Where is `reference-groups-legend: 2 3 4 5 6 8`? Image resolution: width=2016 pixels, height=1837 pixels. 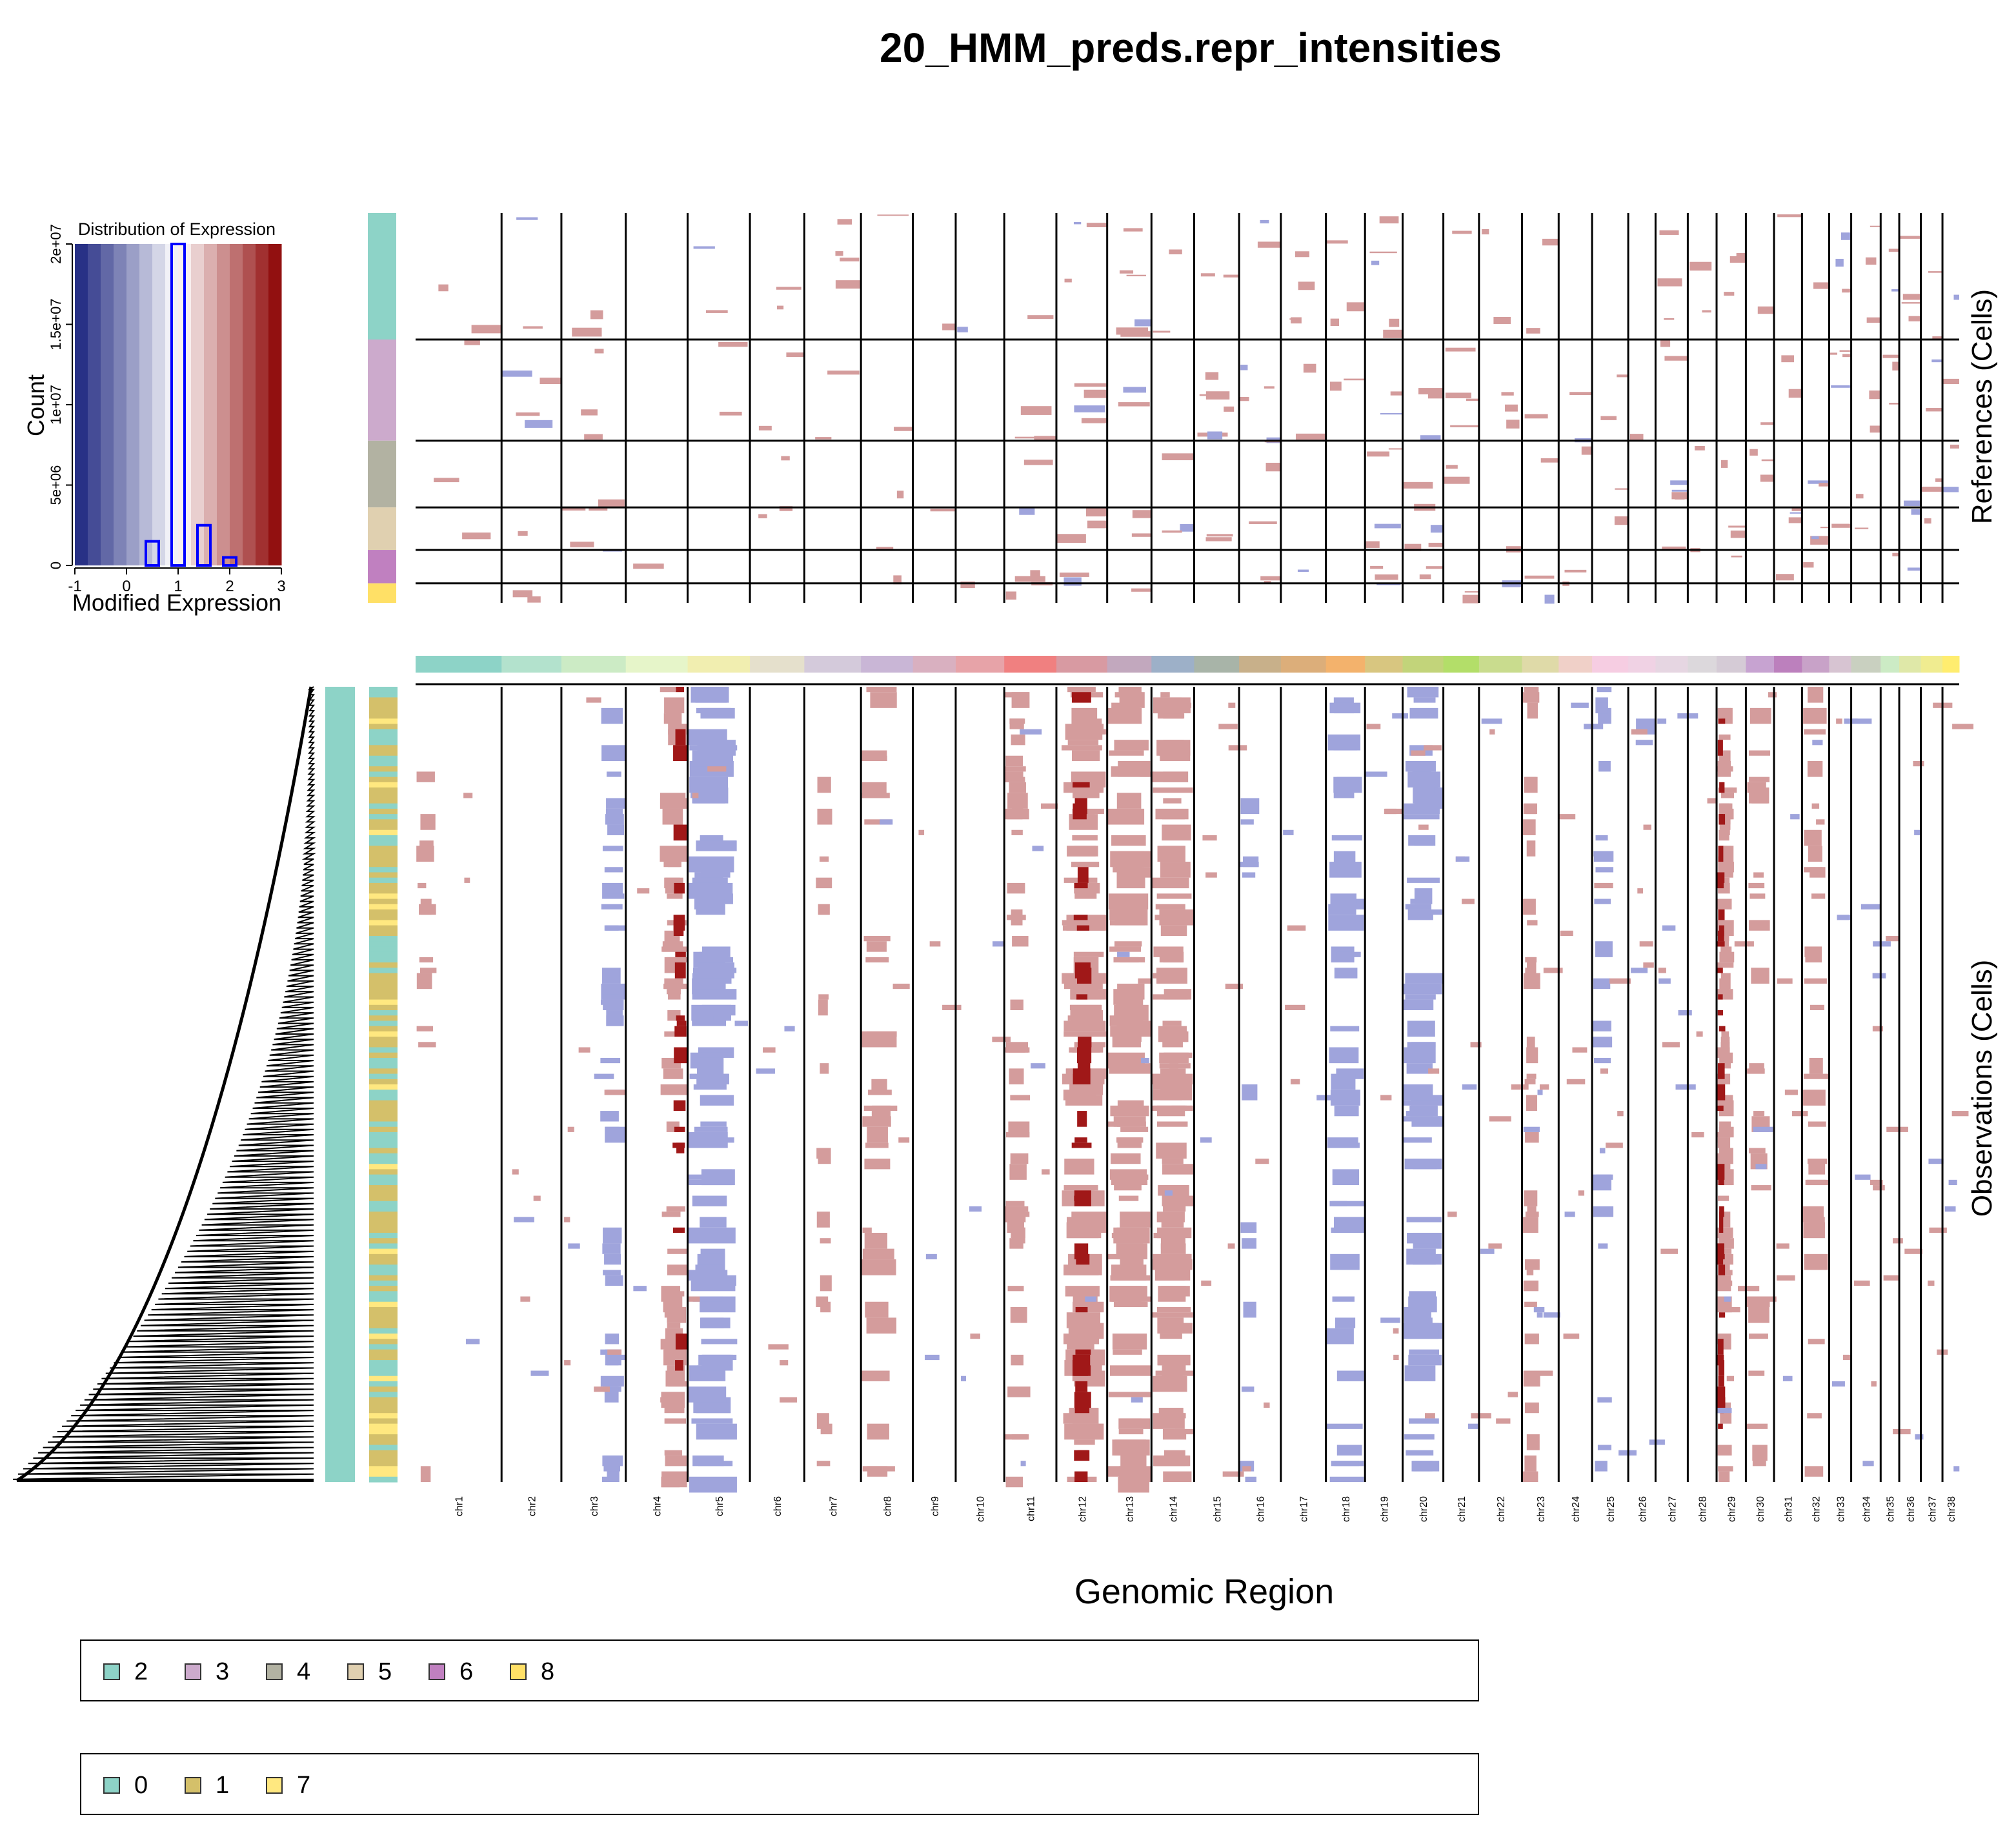 reference-groups-legend: 2 3 4 5 6 8 is located at coordinates (779, 1670).